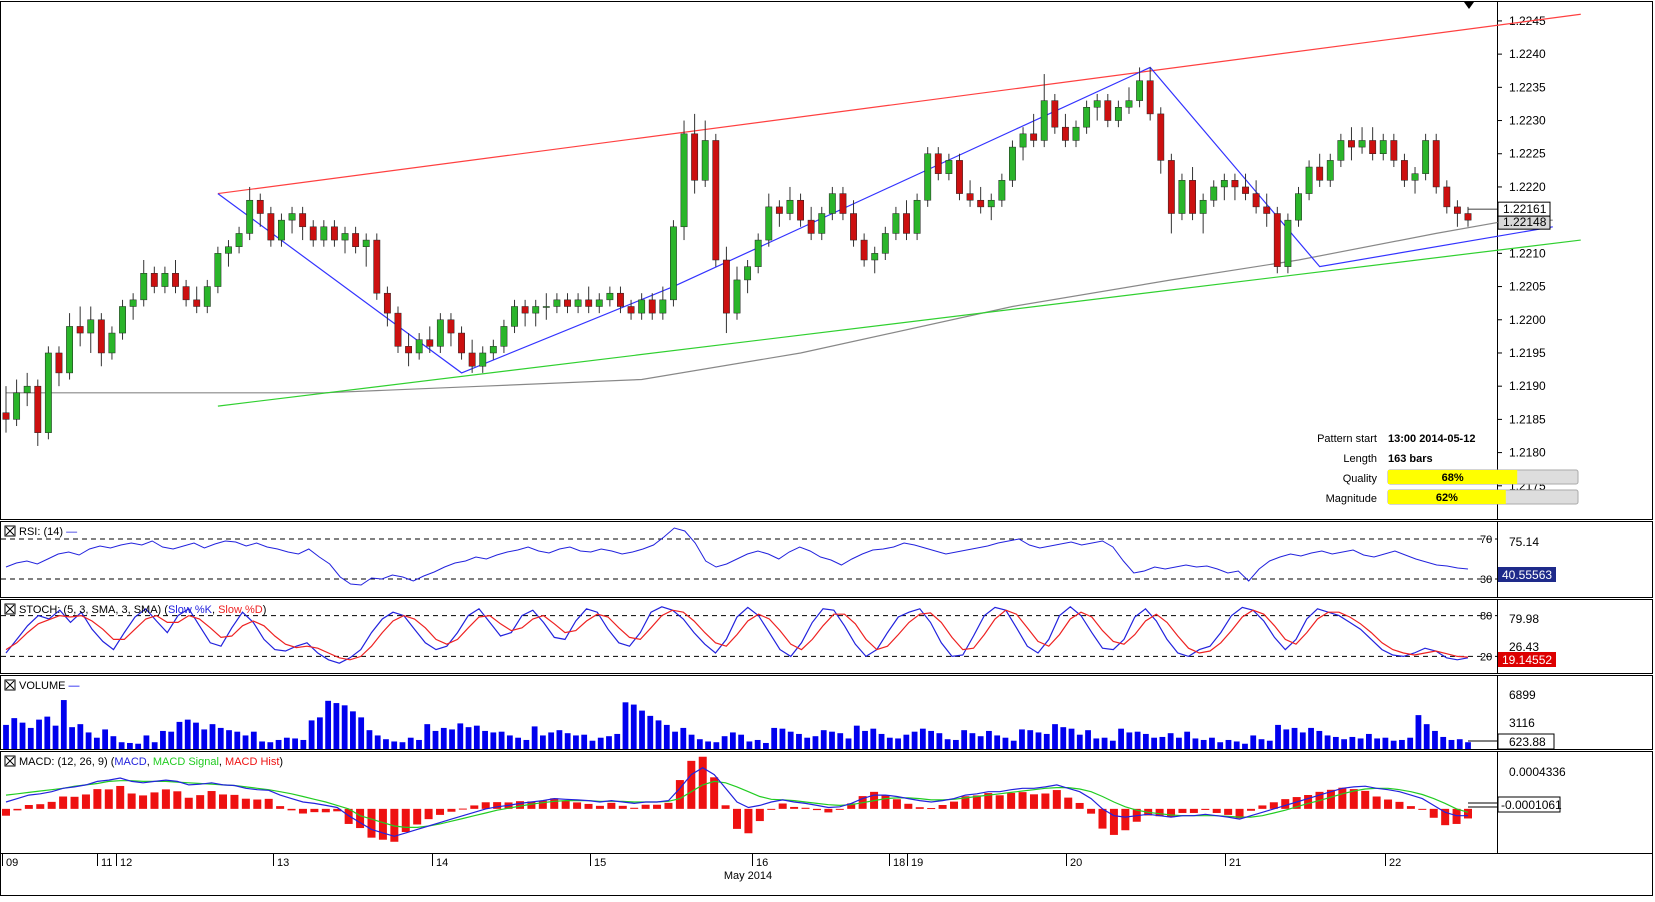 The height and width of the screenshot is (902, 1655). I want to click on stoch-d-line, so click(737, 635).